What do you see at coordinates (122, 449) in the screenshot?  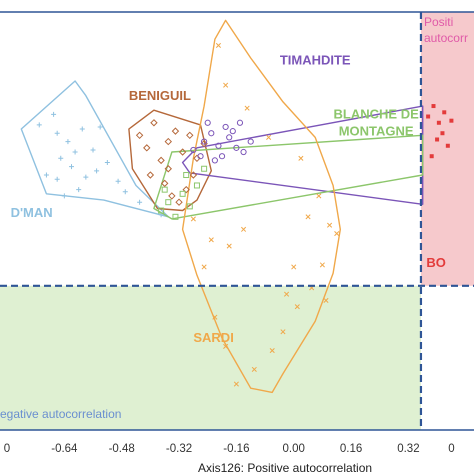 I see `x-tick-label: -0.48` at bounding box center [122, 449].